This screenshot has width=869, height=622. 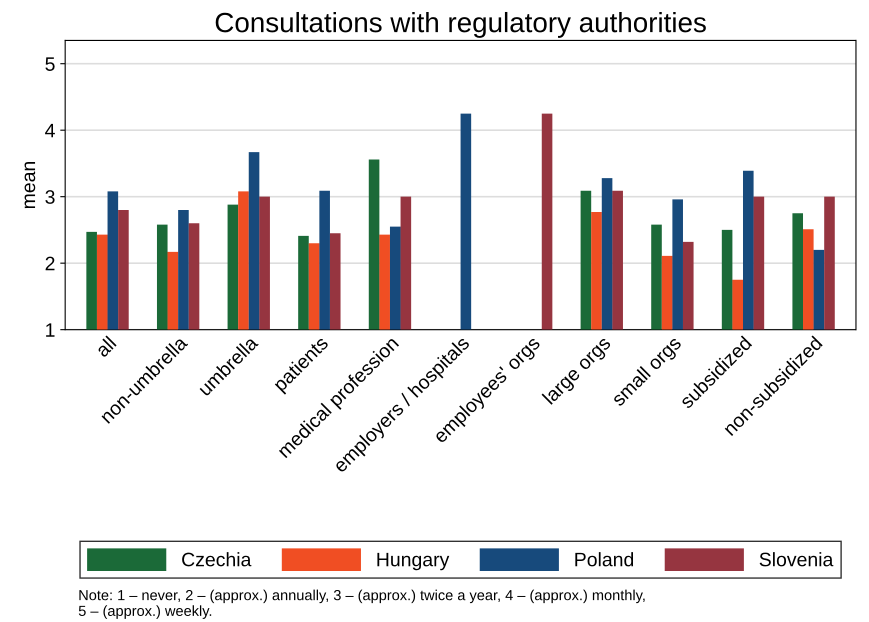 What do you see at coordinates (30, 185) in the screenshot?
I see `y-axis-title: mean` at bounding box center [30, 185].